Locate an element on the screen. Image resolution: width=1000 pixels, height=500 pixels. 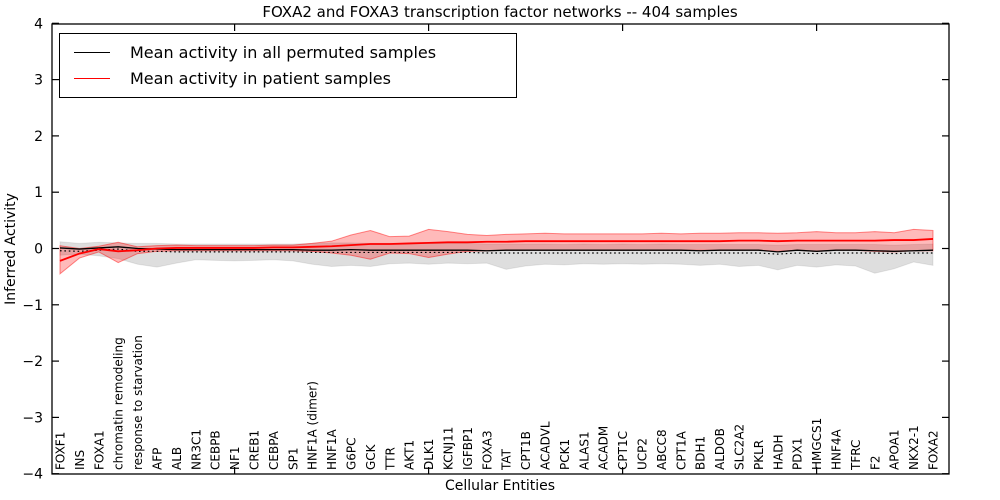
legend-label-permuted: Mean activity in all permuted samples is located at coordinates (283, 53).